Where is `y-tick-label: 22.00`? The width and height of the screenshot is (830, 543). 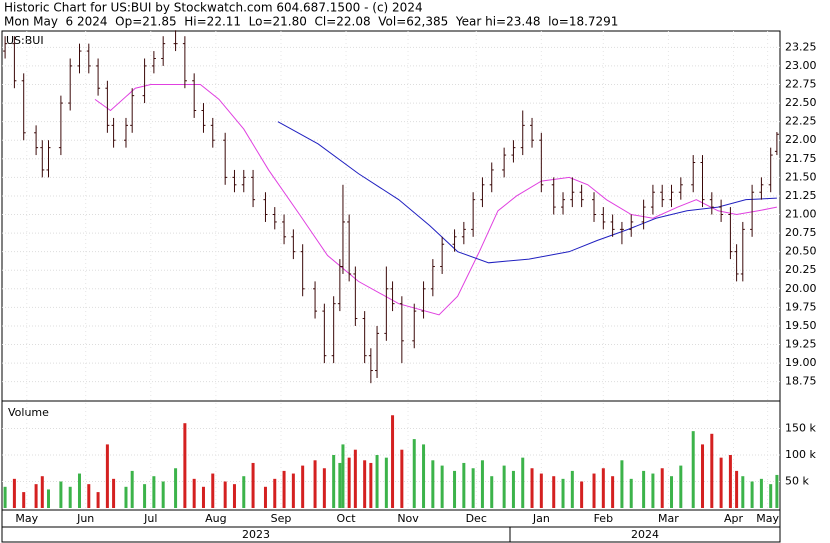
y-tick-label: 22.00 is located at coordinates (801, 139).